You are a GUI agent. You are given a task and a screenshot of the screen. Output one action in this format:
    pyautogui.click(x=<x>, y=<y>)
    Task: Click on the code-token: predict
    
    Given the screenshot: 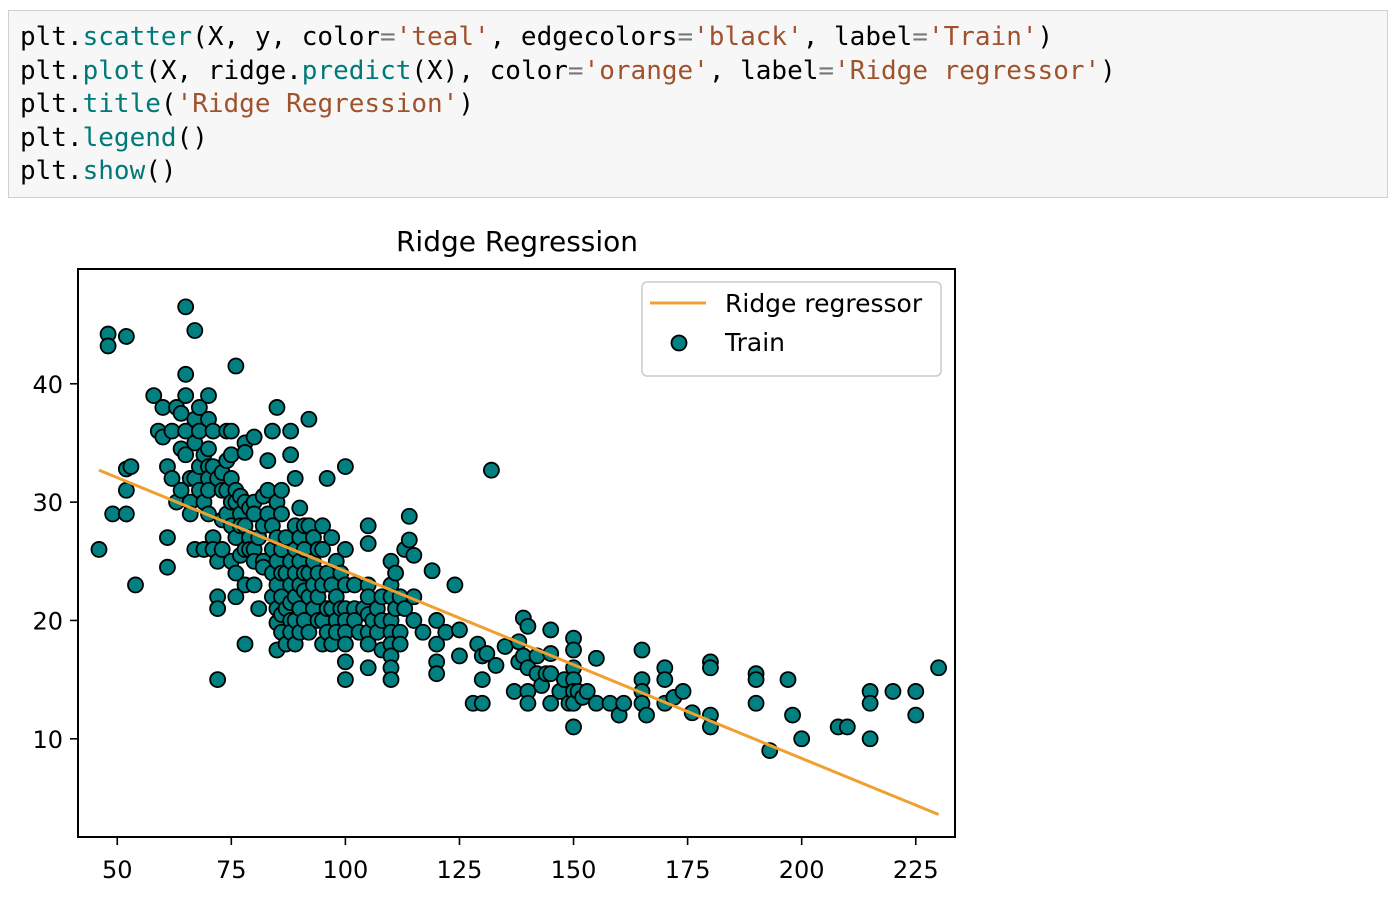 What is the action you would take?
    pyautogui.click(x=356, y=70)
    